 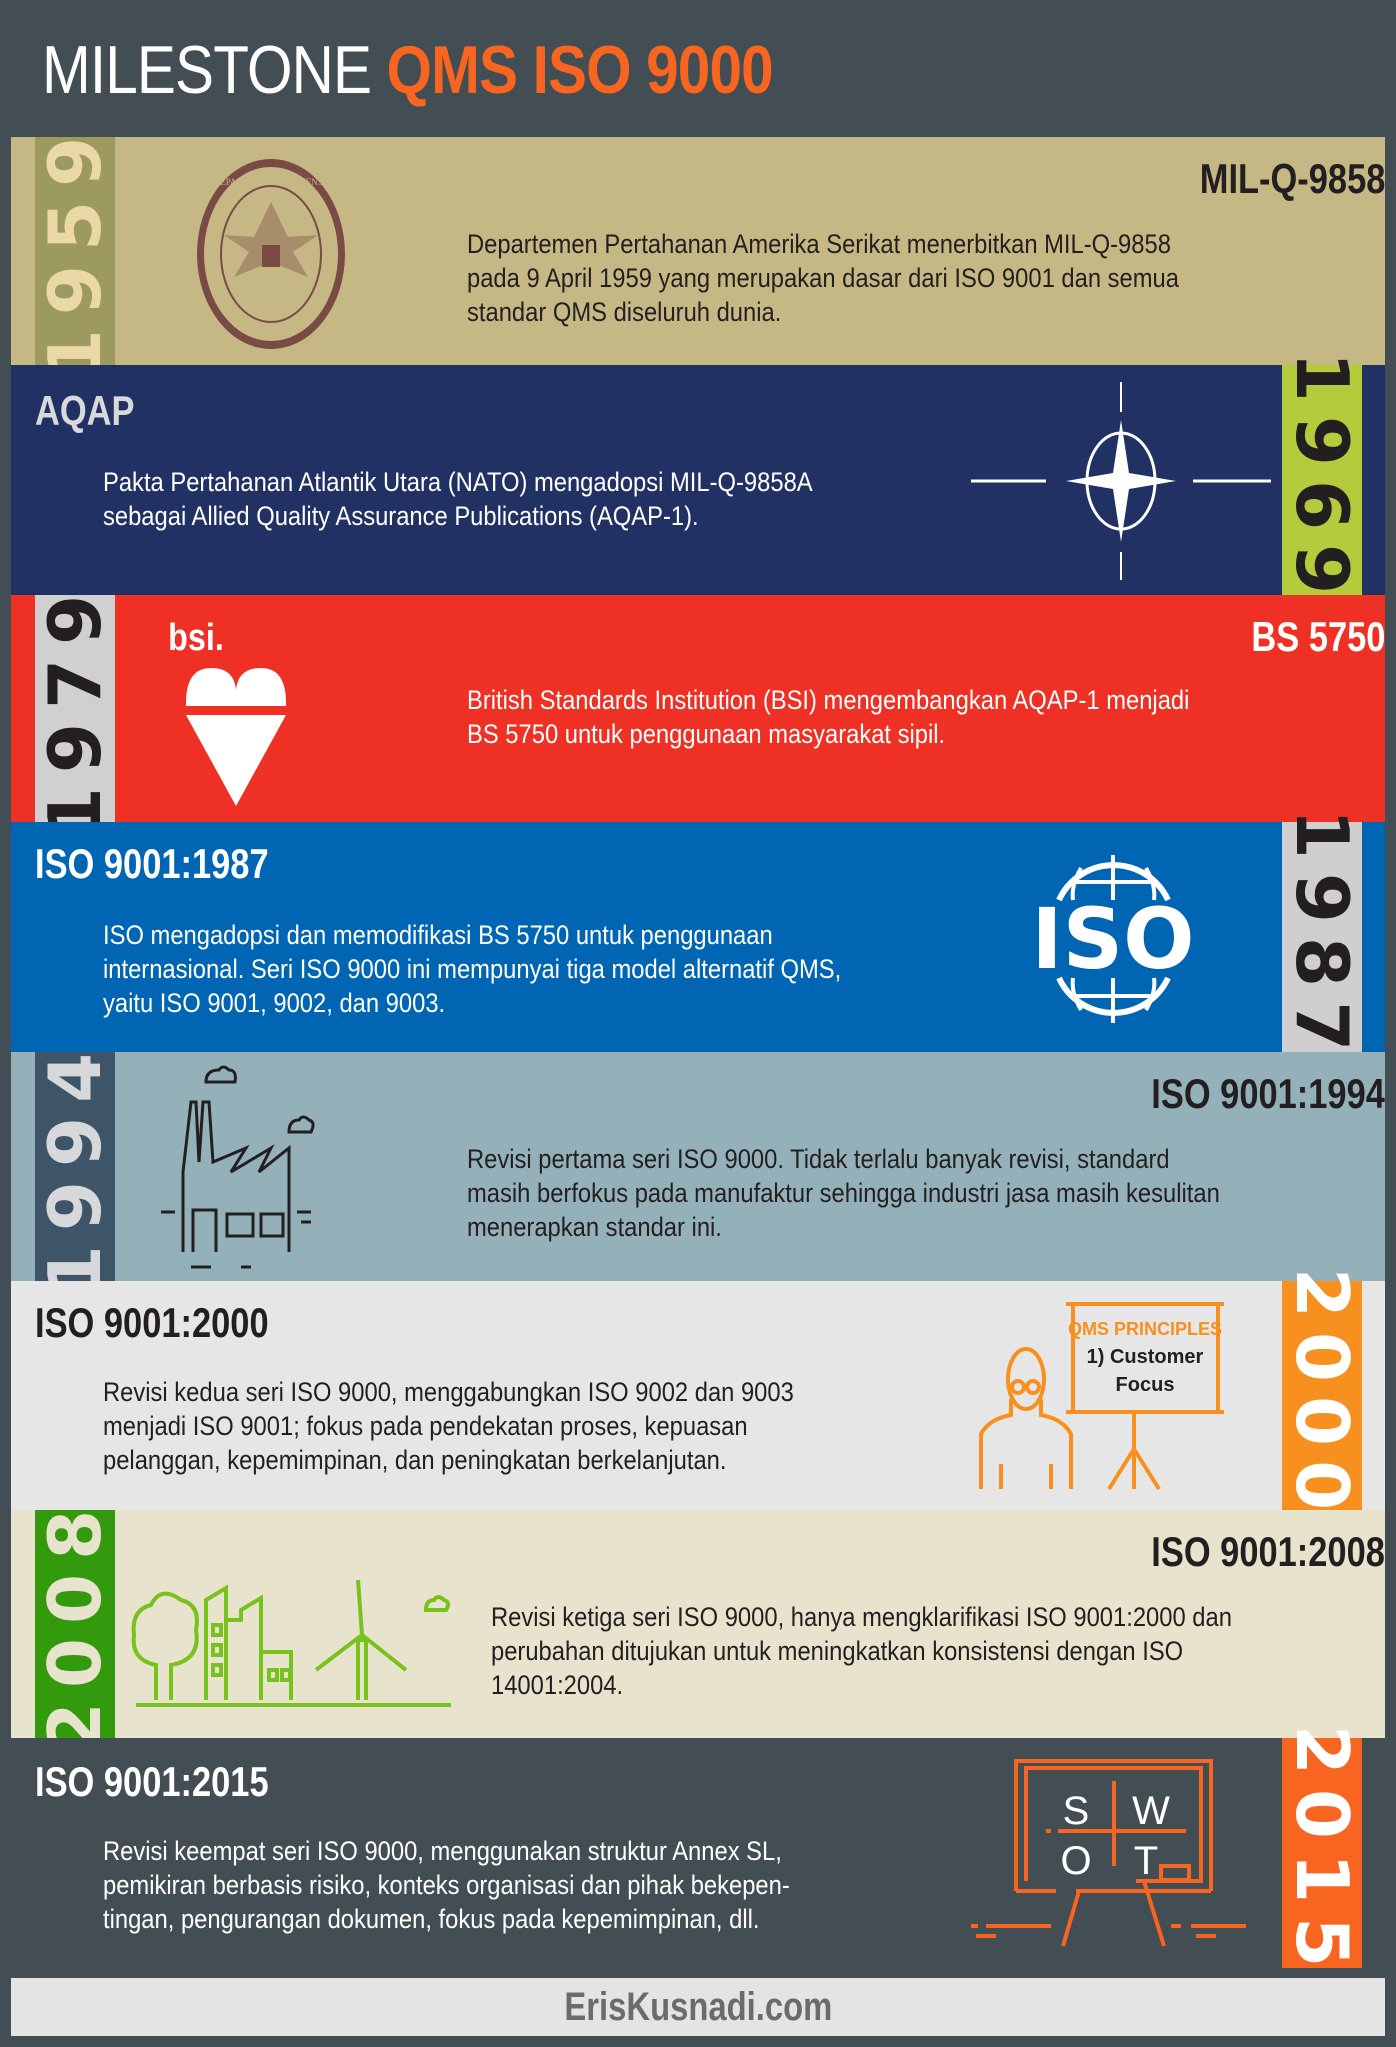 I want to click on swot-board-icon: S W O T, so click(x=1108, y=1853).